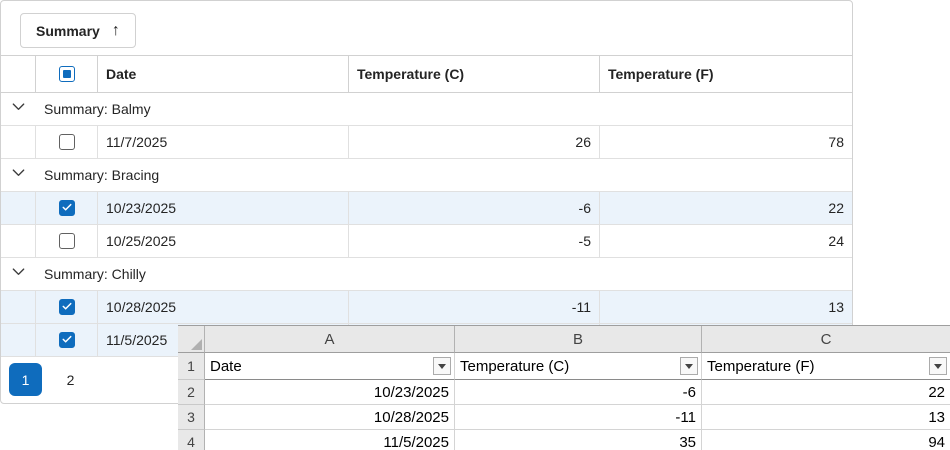  I want to click on column-header-date: Date, so click(223, 74).